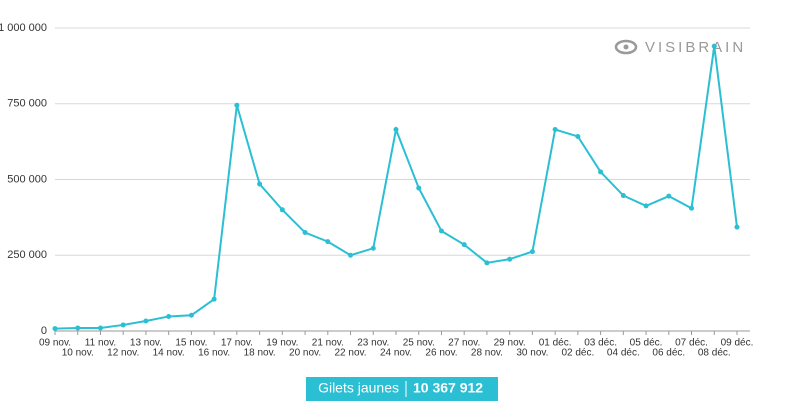 This screenshot has width=800, height=411. What do you see at coordinates (44, 331) in the screenshot?
I see `y-tick-label: 0` at bounding box center [44, 331].